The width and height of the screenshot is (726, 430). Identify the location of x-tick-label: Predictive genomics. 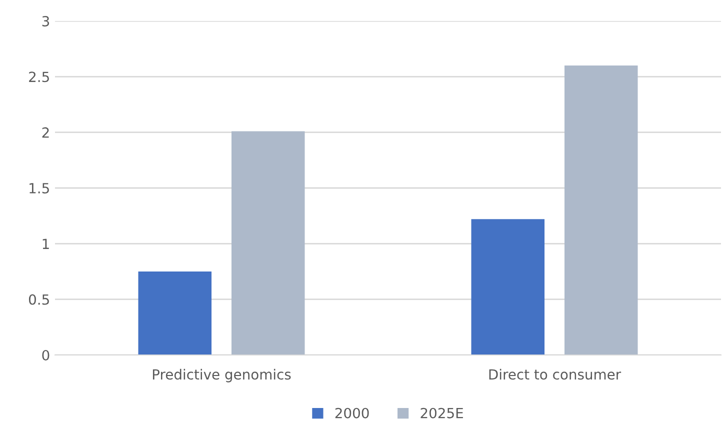
(221, 375).